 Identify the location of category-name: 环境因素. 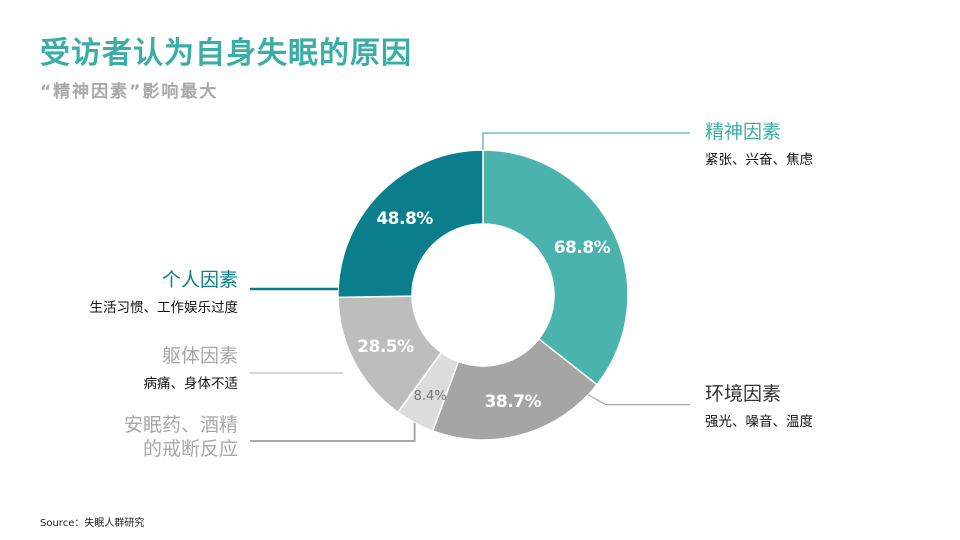
(743, 394).